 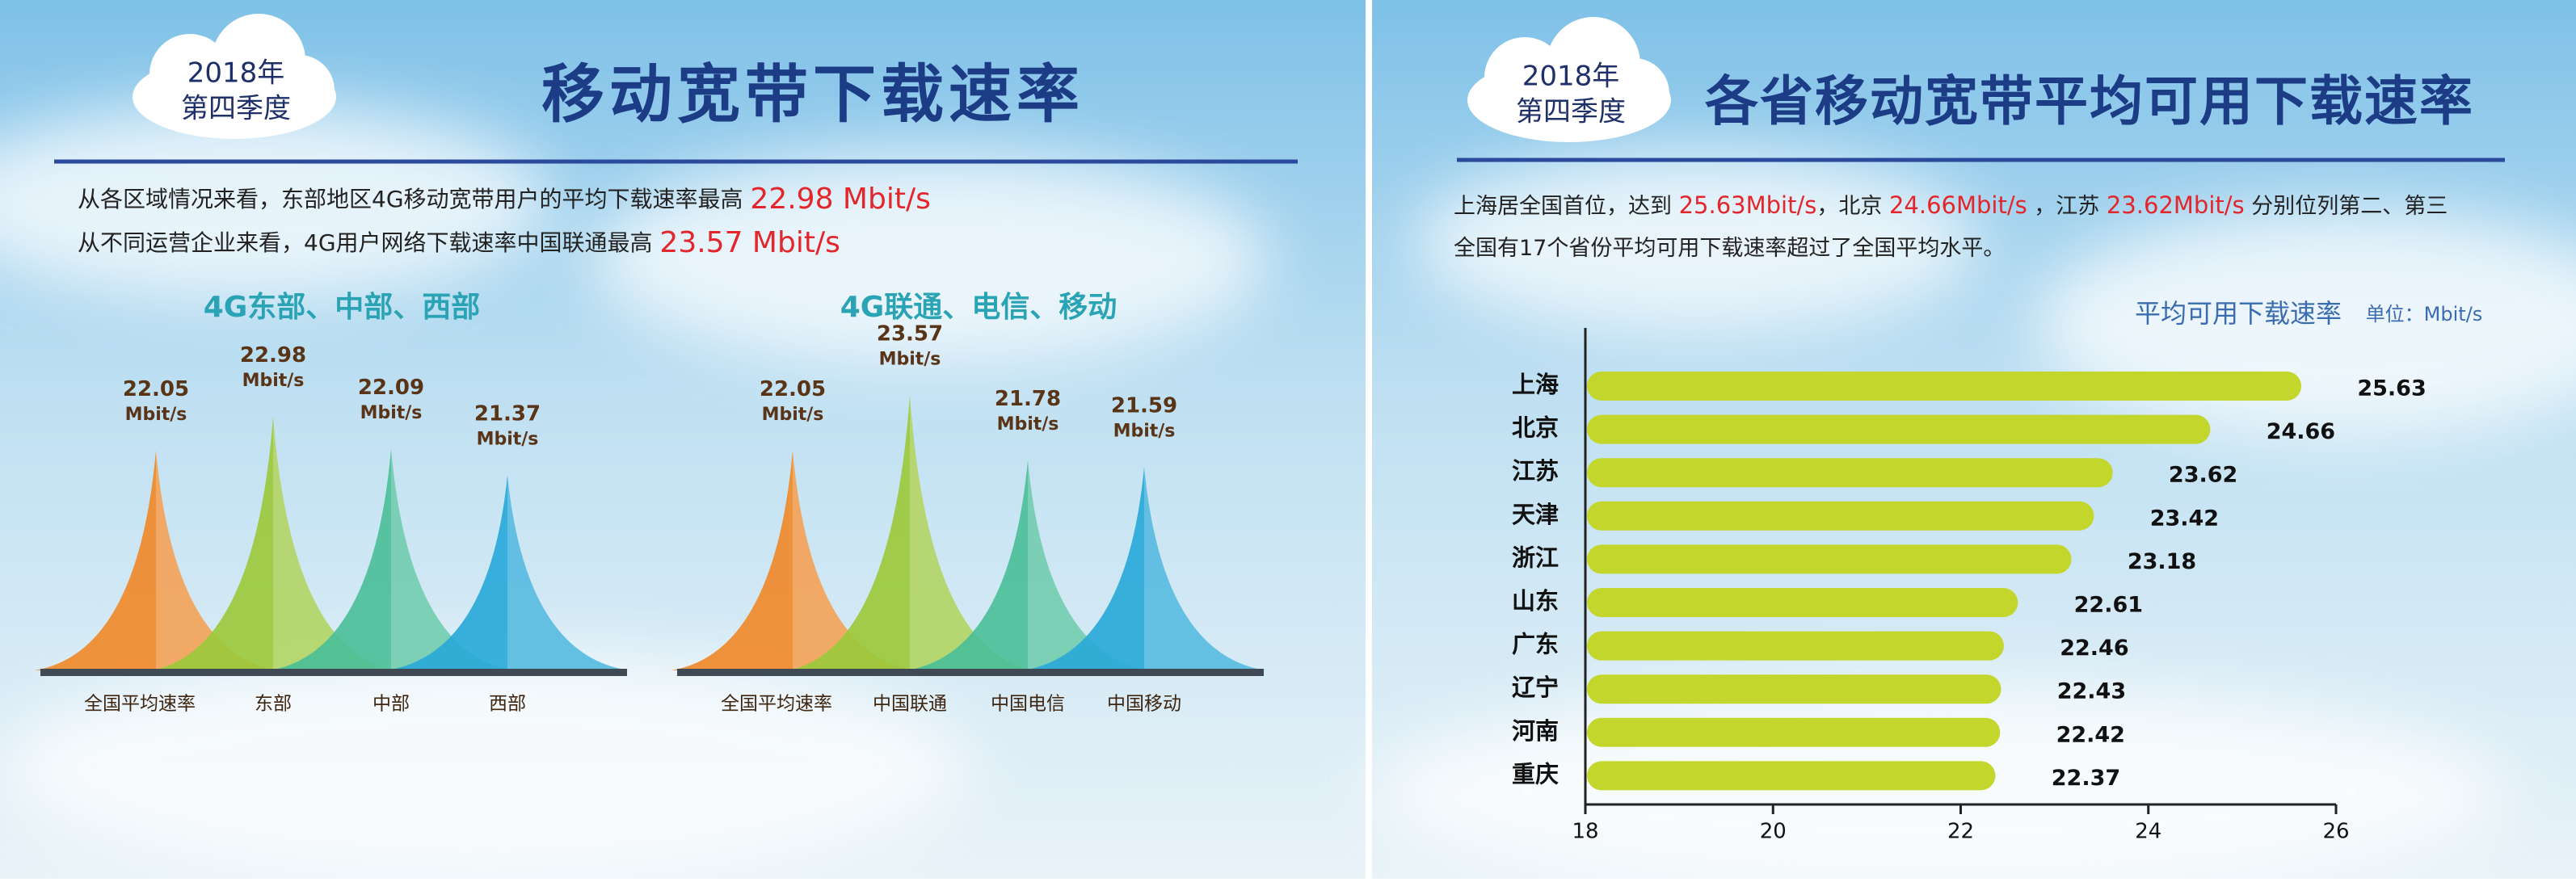 I want to click on value-label: 22.98 Mbit/s, so click(x=273, y=366).